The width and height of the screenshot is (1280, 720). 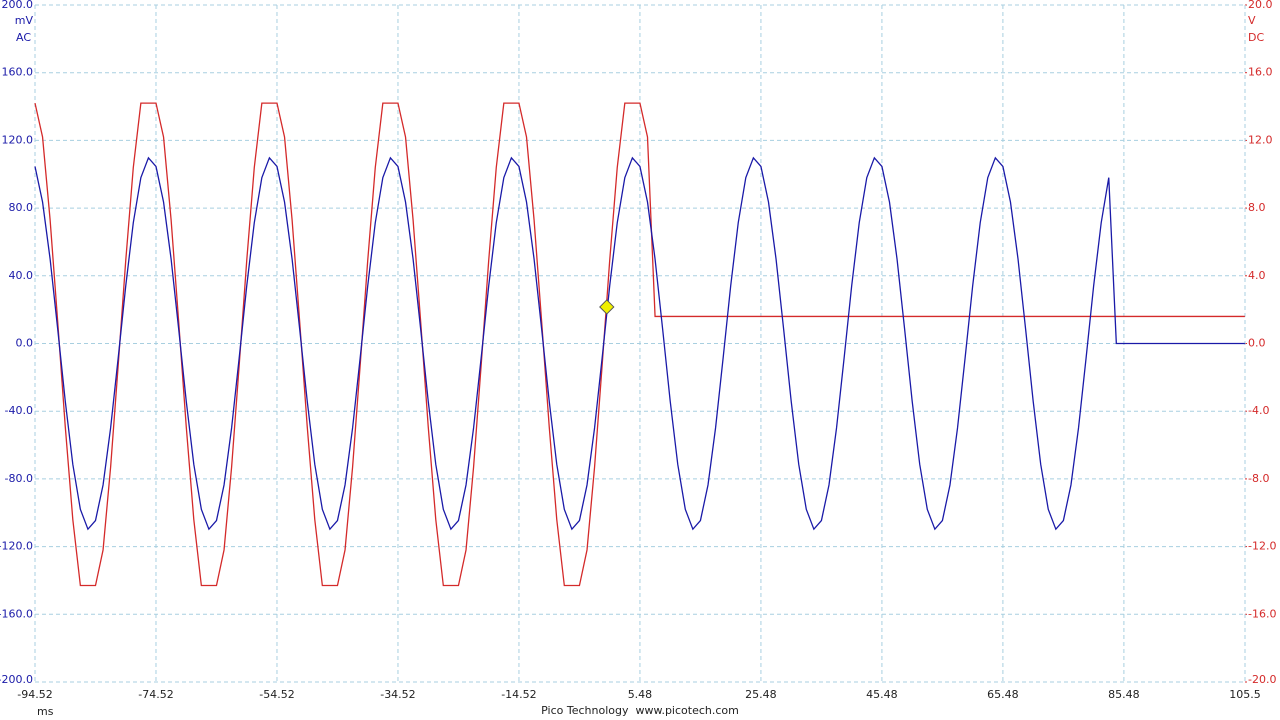 I want to click on y2-coupling: DC, so click(x=1256, y=37).